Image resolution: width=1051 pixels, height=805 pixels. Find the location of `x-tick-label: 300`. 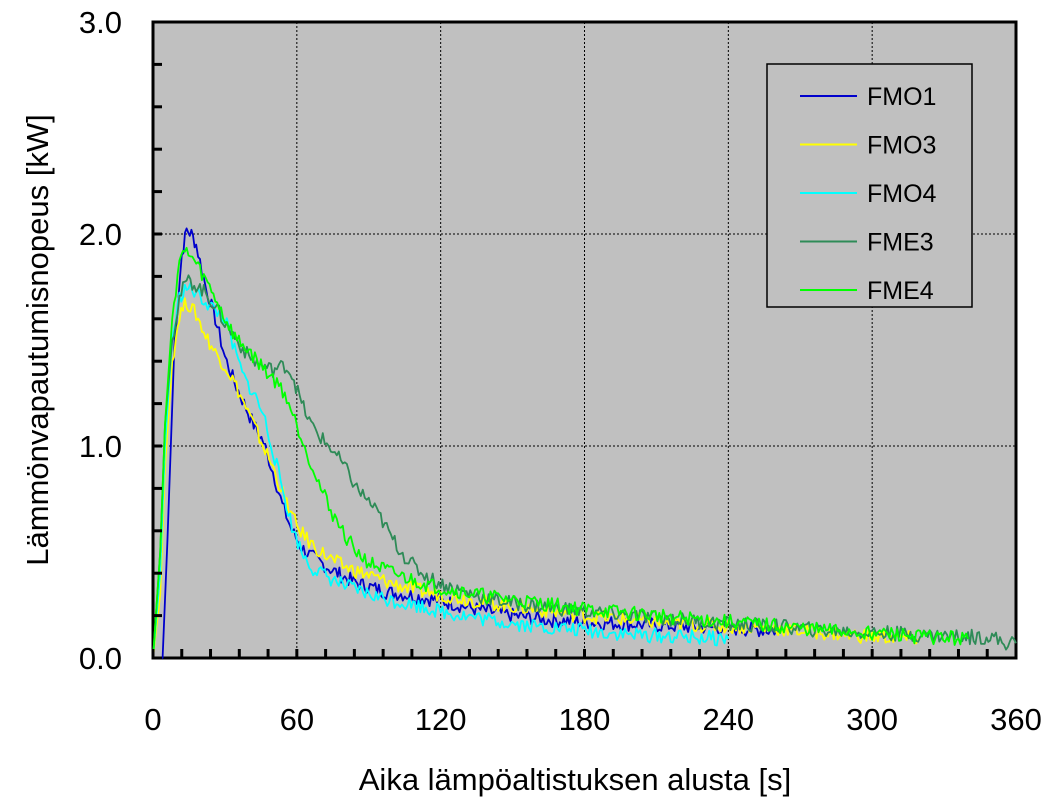

x-tick-label: 300 is located at coordinates (872, 719).